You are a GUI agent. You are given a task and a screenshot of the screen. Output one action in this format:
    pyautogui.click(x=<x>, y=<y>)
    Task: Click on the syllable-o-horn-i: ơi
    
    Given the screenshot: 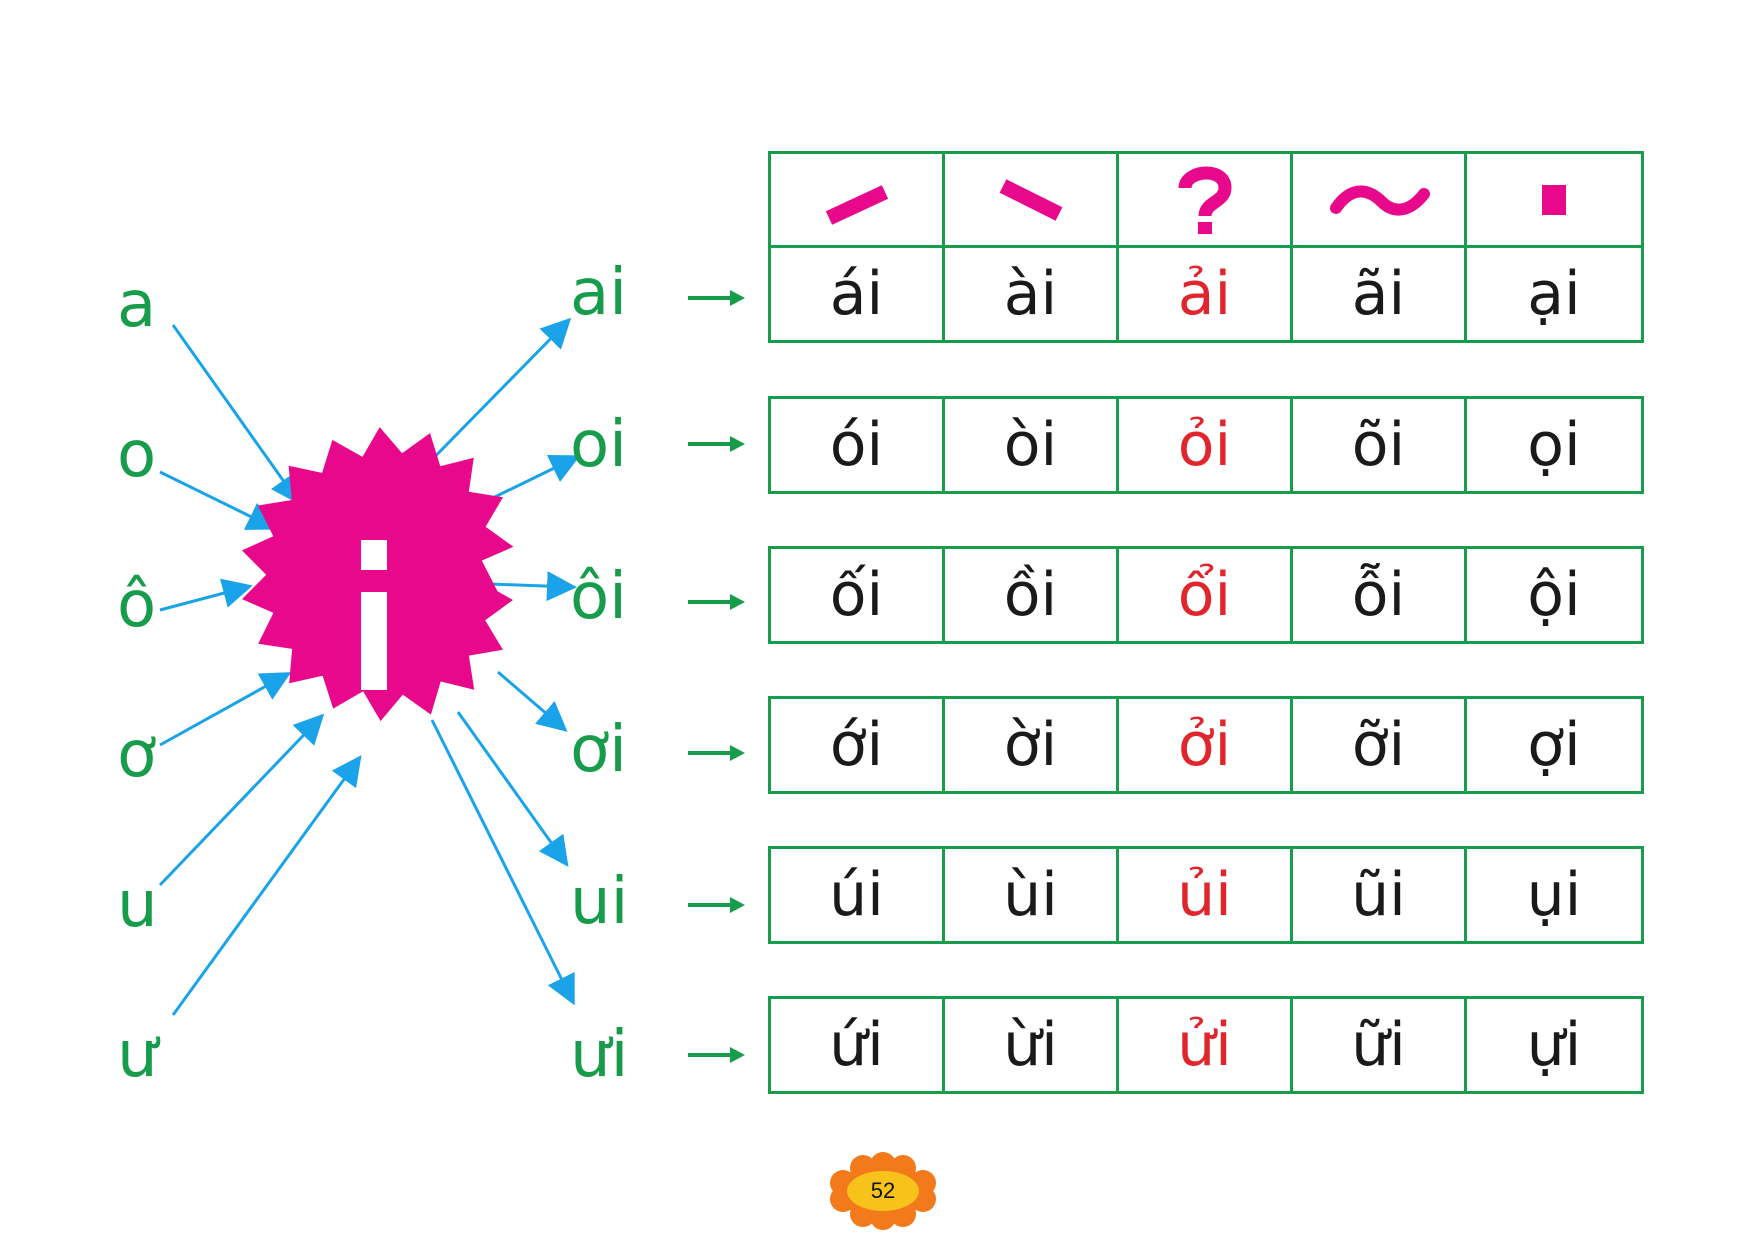 What is the action you would take?
    pyautogui.click(x=598, y=750)
    